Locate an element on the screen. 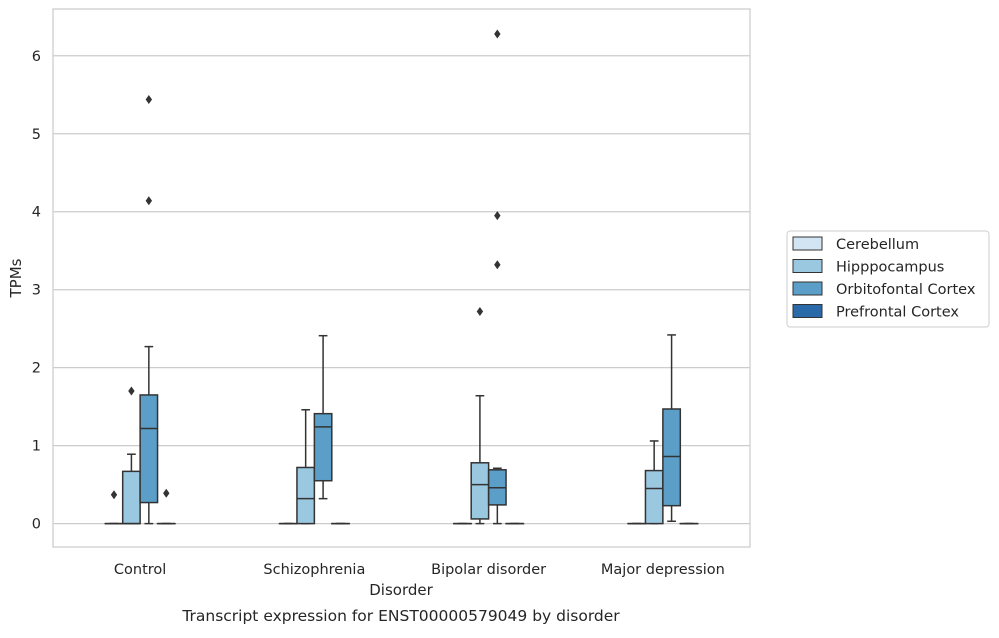 This screenshot has width=999, height=638. y-tick-label: 0 is located at coordinates (36, 525).